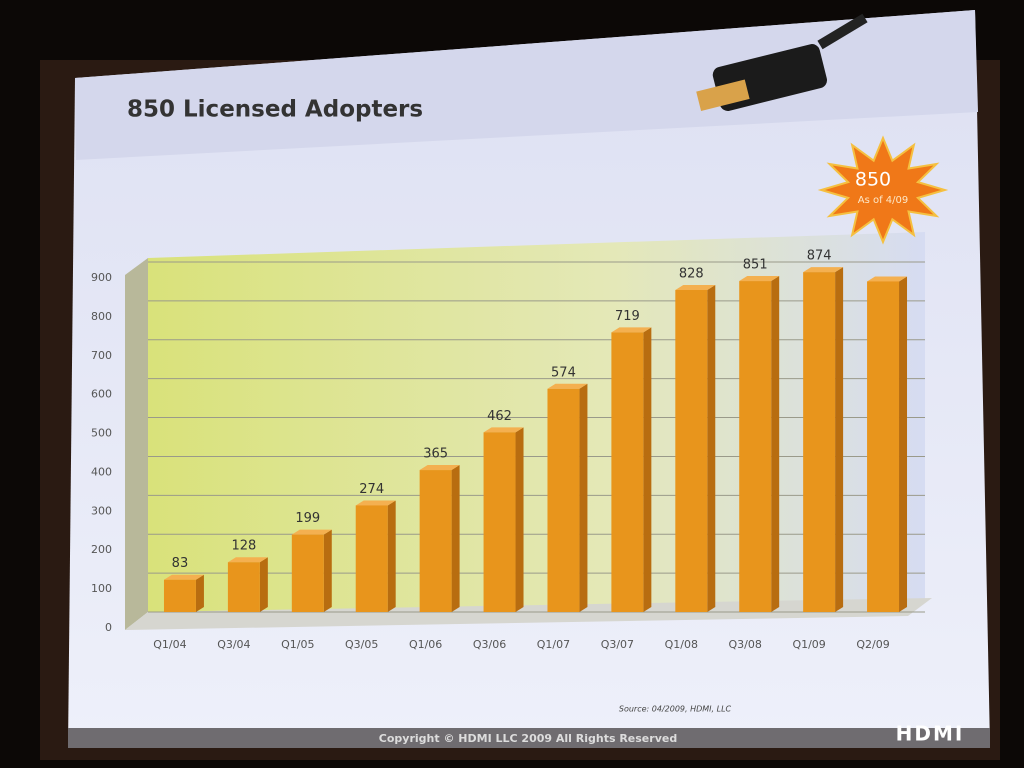 The width and height of the screenshot is (1024, 768). I want to click on plot-side-wall, so click(136, 444).